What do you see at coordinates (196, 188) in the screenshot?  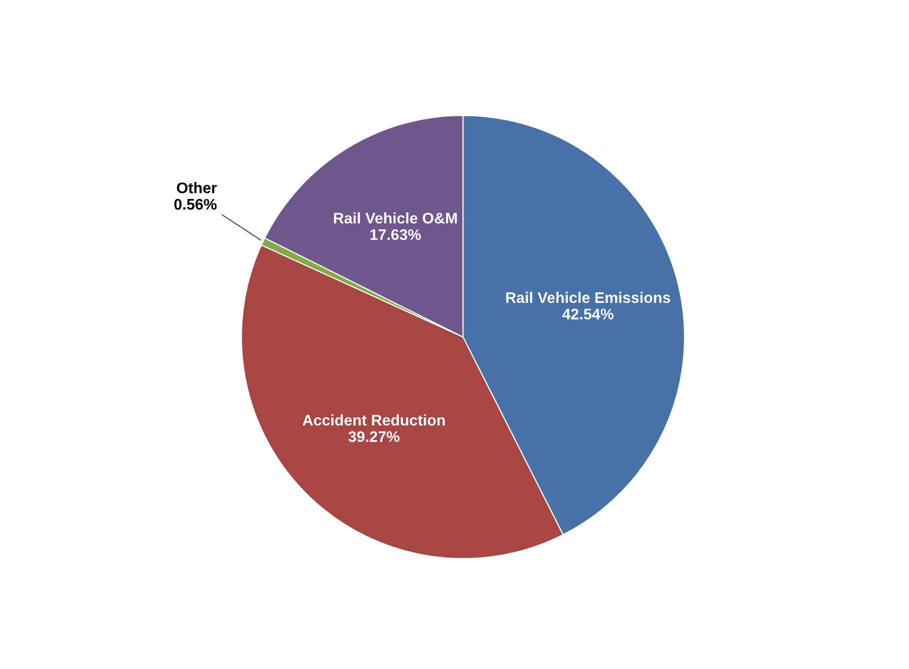 I see `slice-label: Other` at bounding box center [196, 188].